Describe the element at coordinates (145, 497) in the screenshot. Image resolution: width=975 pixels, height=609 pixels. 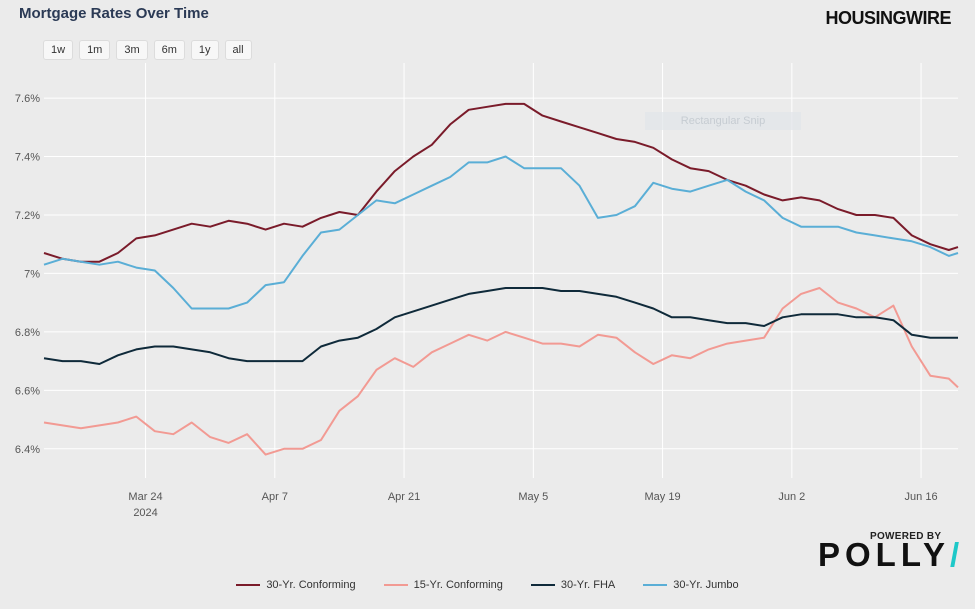
I see `x-tick-label: Mar 24` at that location.